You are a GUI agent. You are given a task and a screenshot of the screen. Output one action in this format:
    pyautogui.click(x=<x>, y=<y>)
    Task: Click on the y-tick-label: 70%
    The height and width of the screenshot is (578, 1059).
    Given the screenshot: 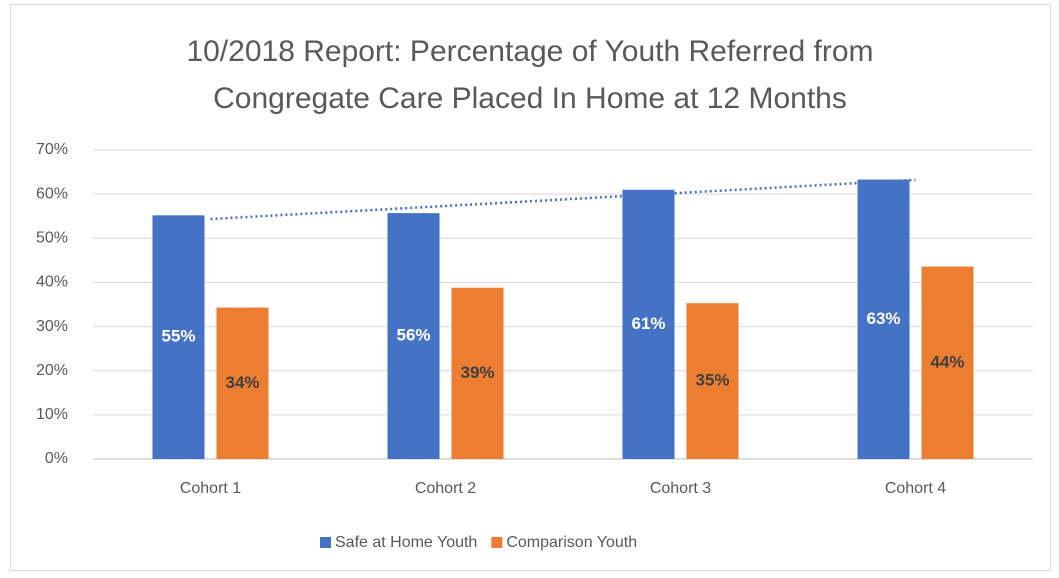 What is the action you would take?
    pyautogui.click(x=52, y=149)
    